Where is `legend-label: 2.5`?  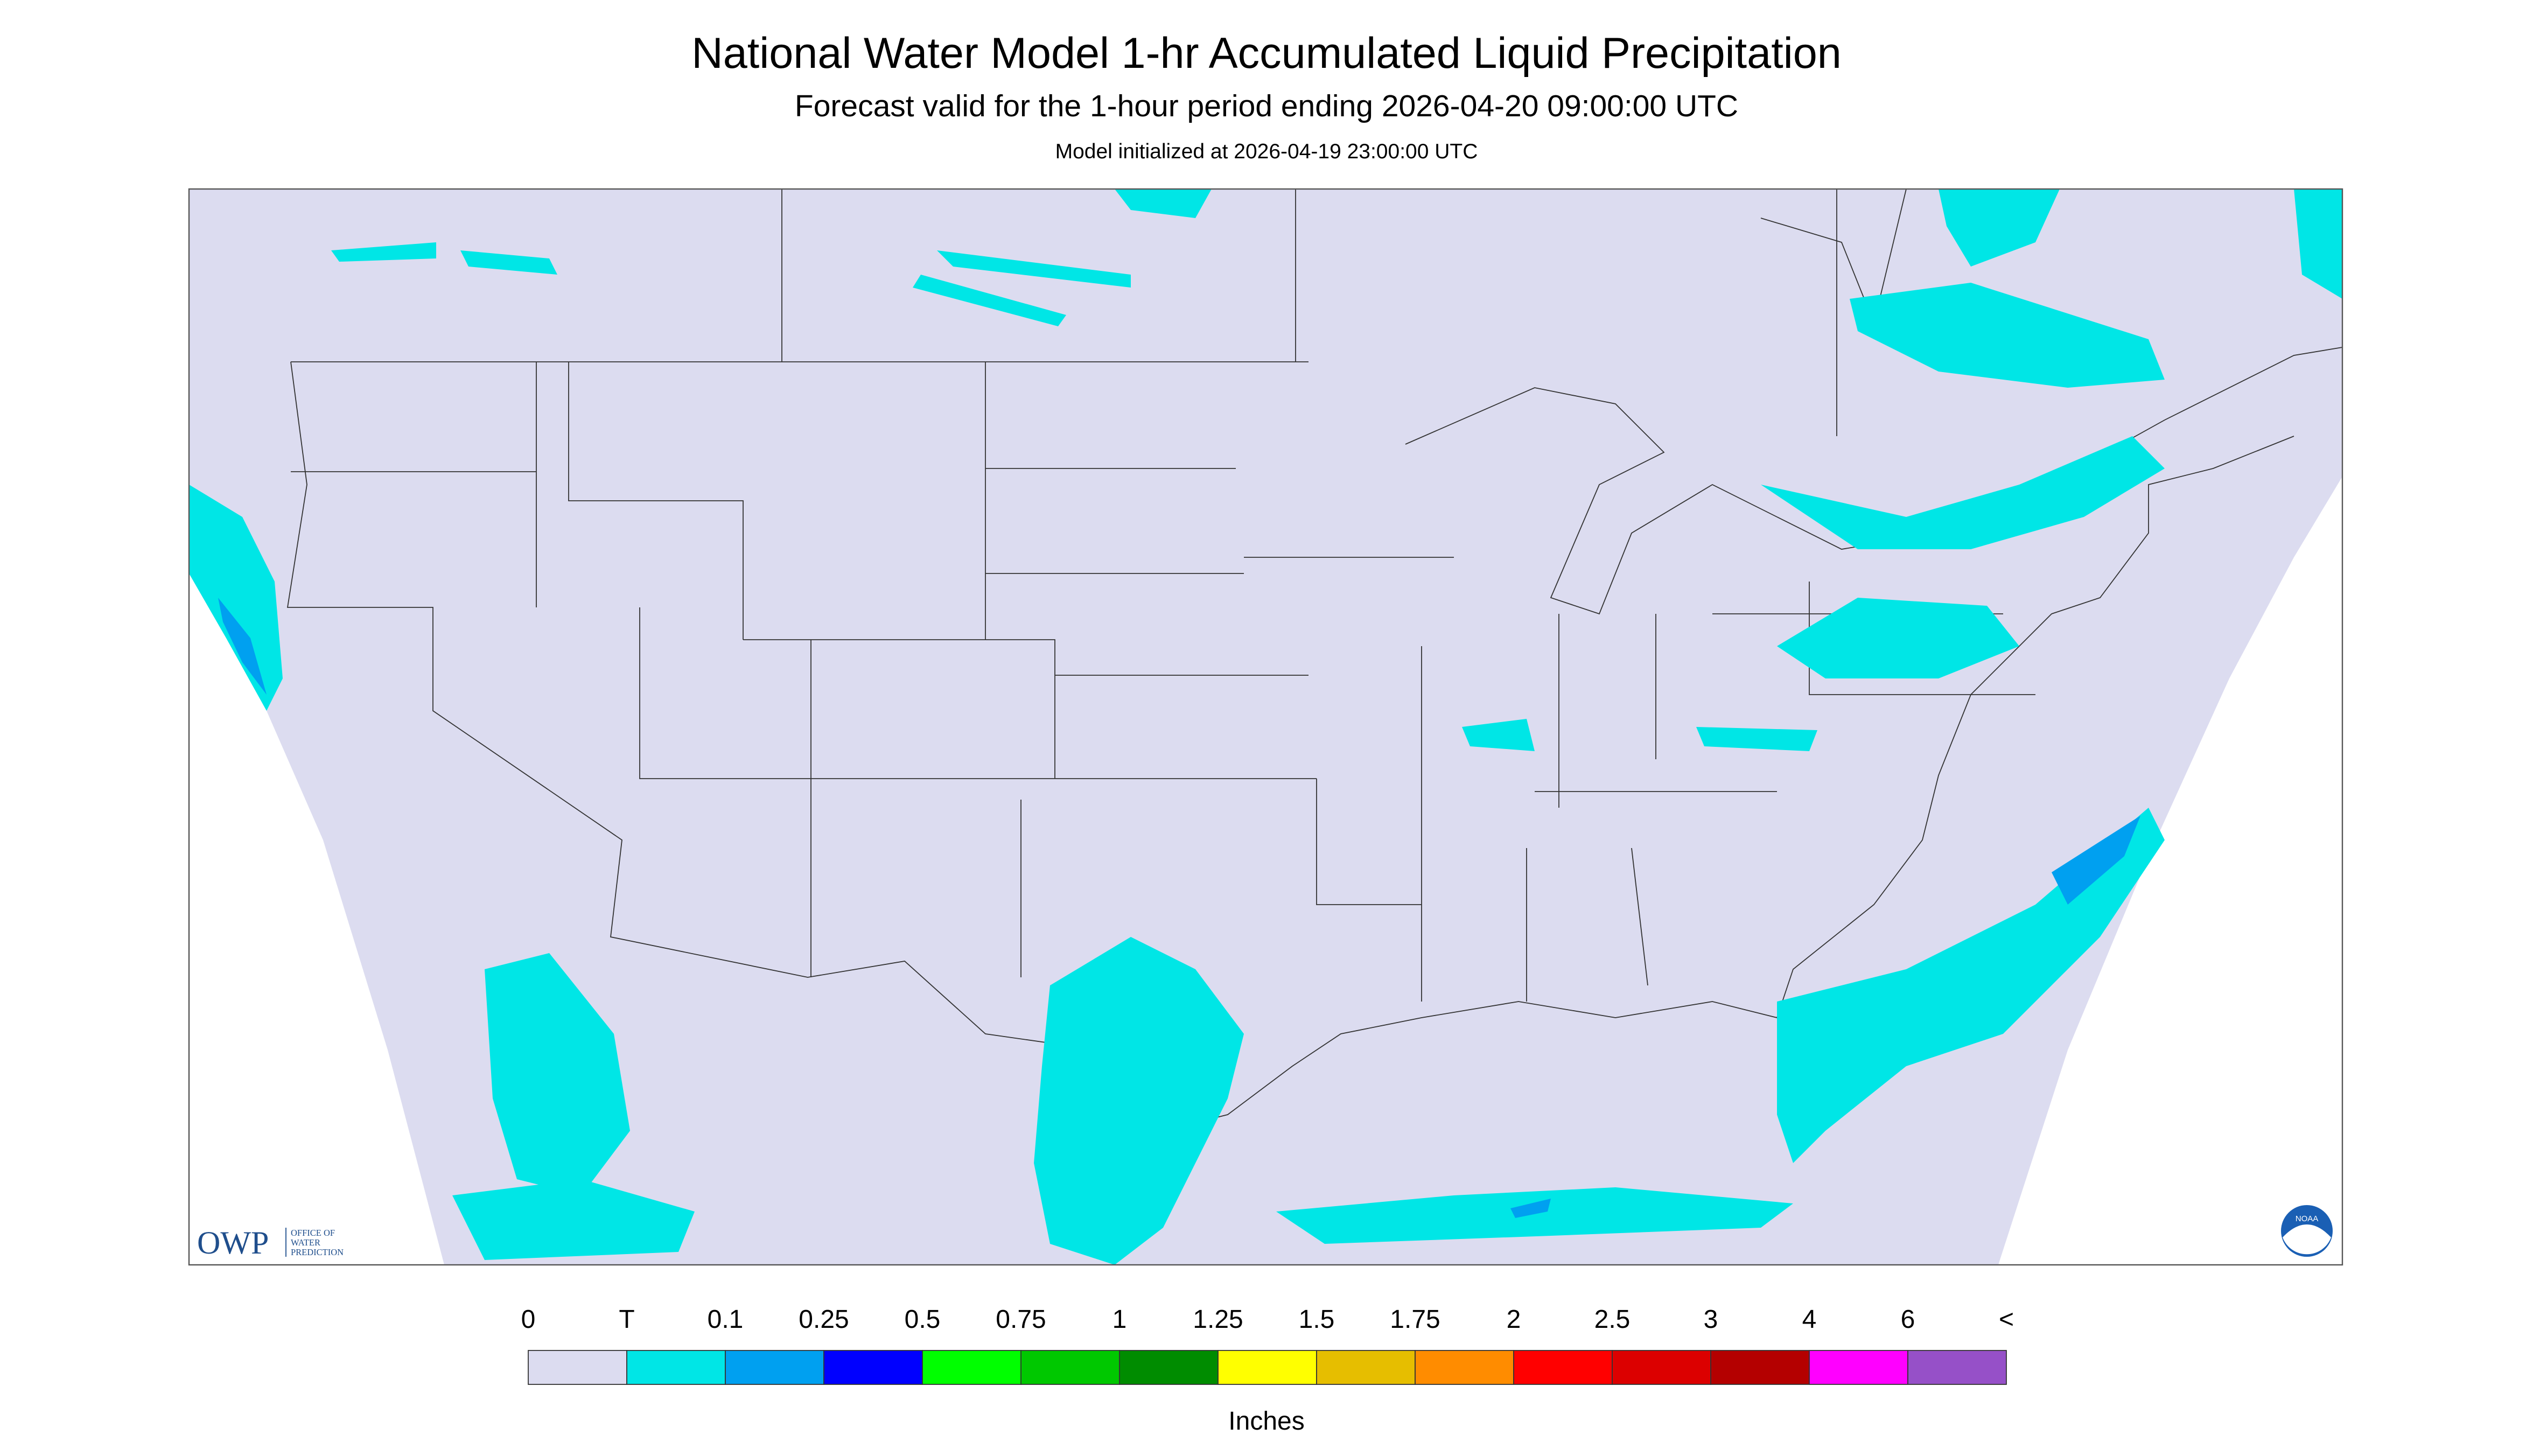 legend-label: 2.5 is located at coordinates (1612, 1319).